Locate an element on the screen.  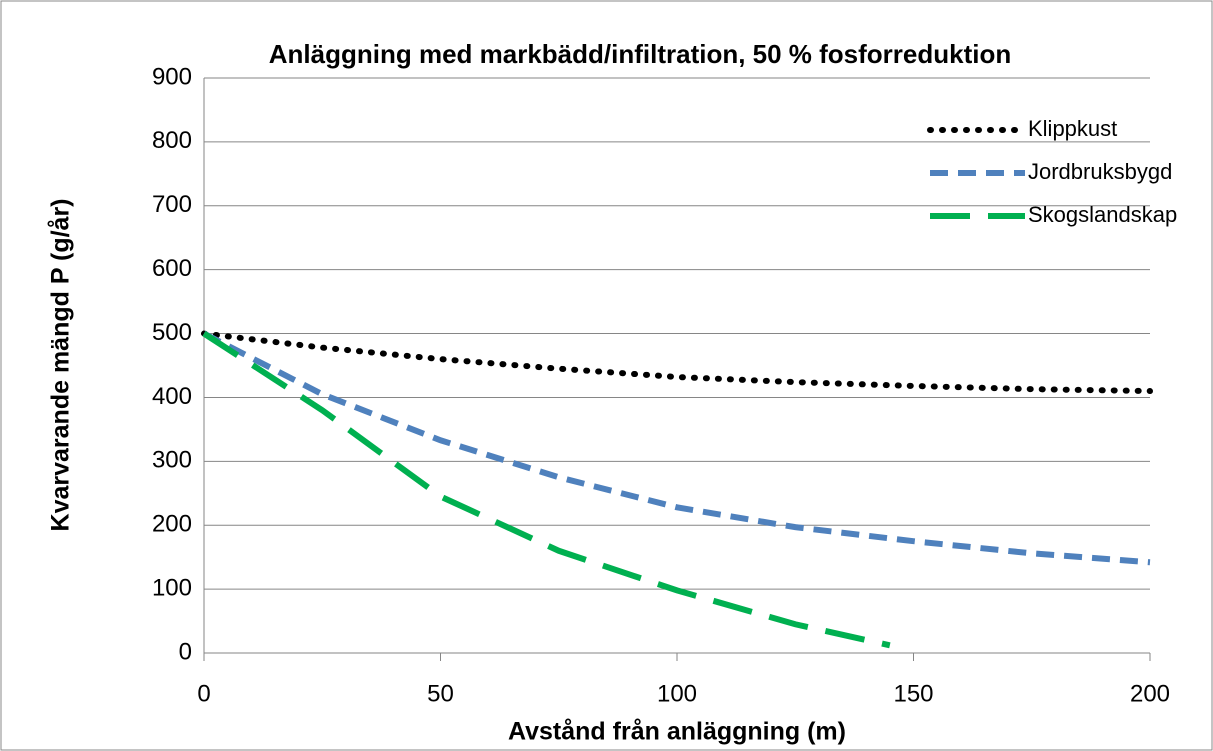
legend-label: Jordbruksbygd is located at coordinates (1100, 171).